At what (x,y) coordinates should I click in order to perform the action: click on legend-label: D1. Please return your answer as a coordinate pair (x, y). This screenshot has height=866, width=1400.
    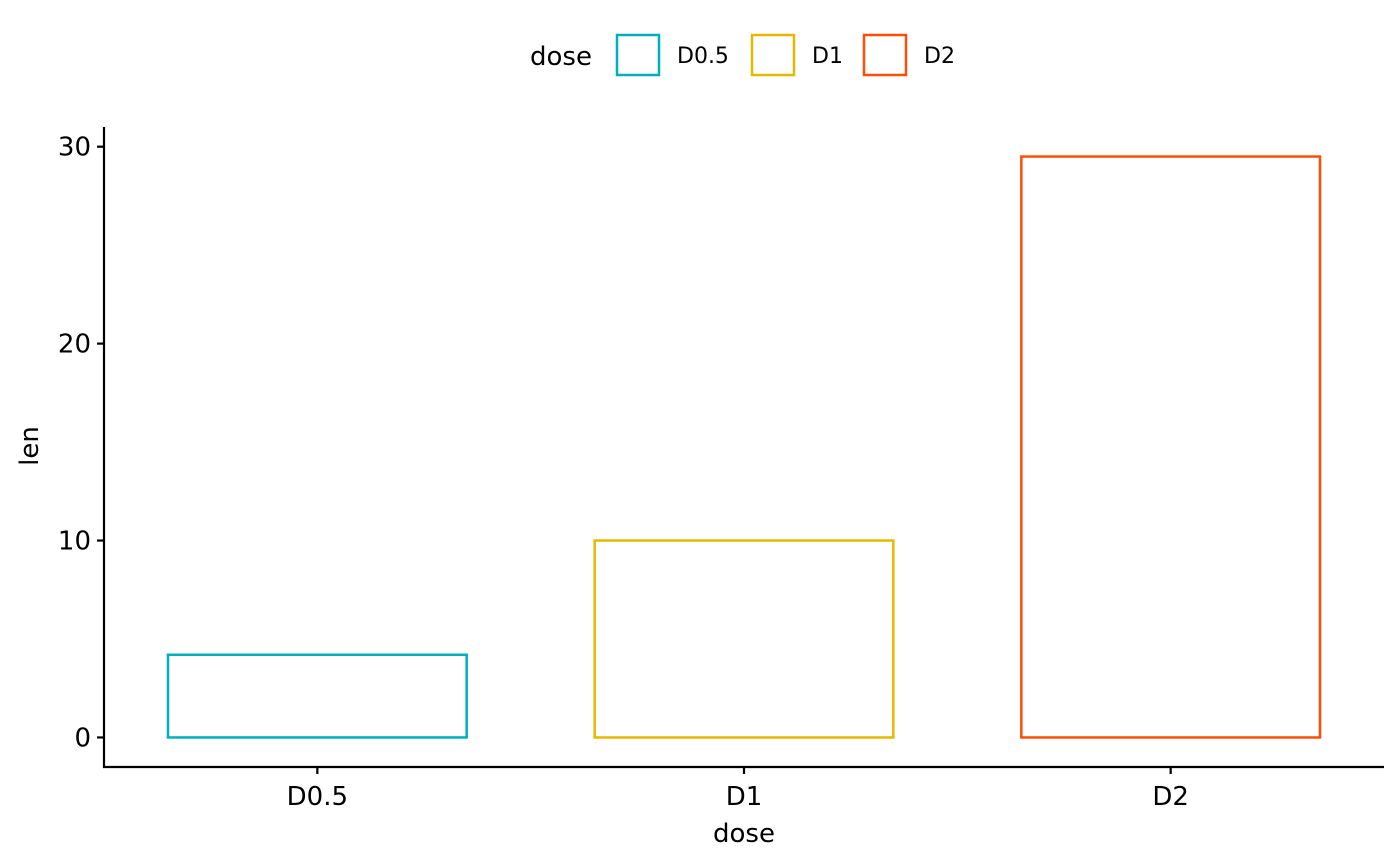
    Looking at the image, I should click on (827, 56).